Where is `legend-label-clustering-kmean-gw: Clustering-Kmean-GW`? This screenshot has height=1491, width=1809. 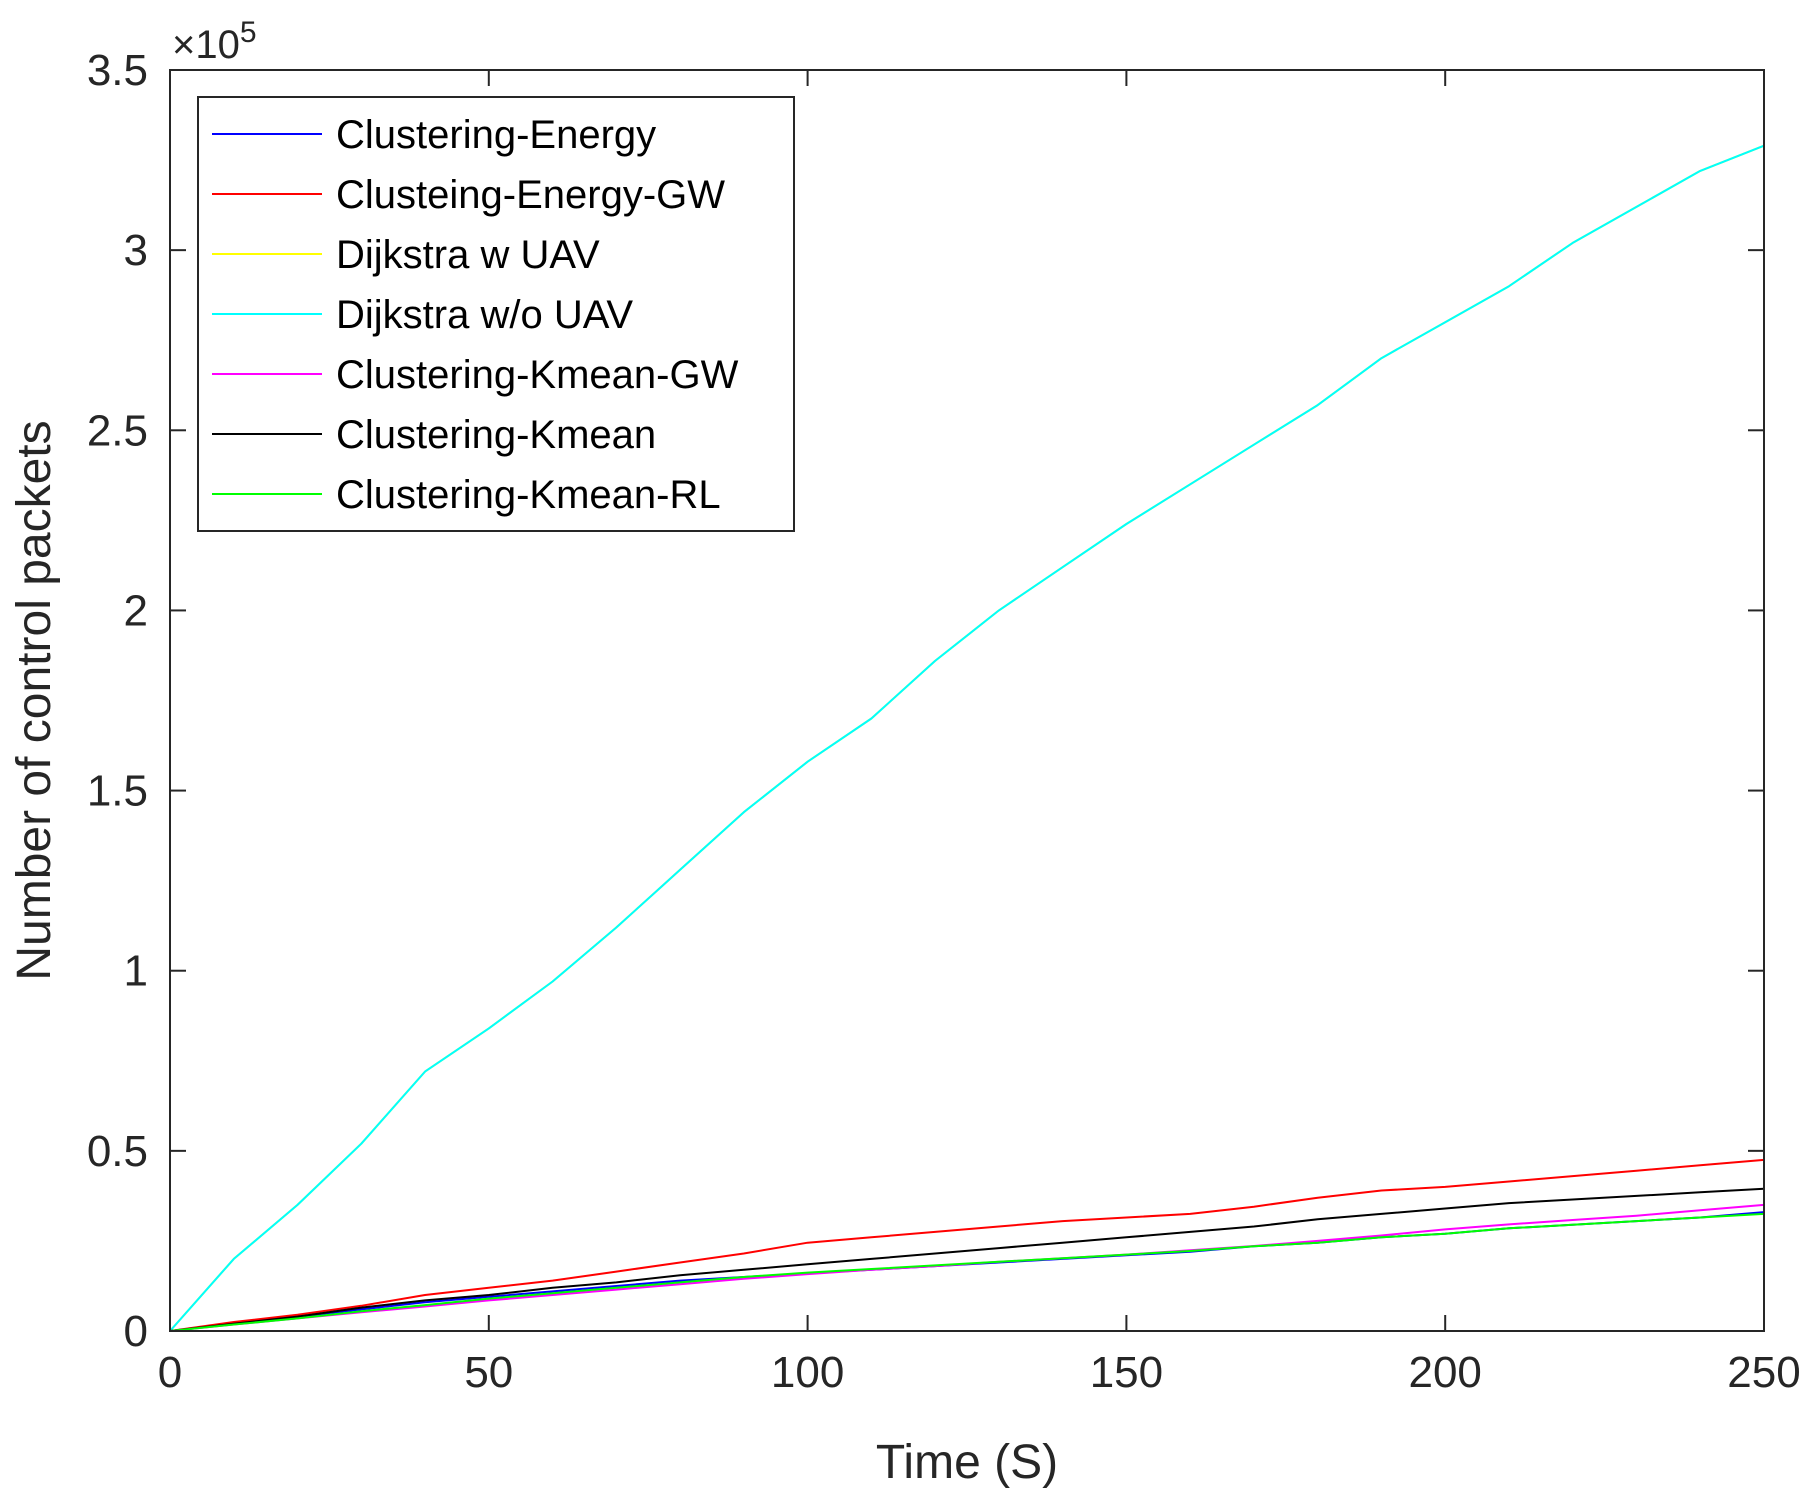
legend-label-clustering-kmean-gw: Clustering-Kmean-GW is located at coordinates (537, 375).